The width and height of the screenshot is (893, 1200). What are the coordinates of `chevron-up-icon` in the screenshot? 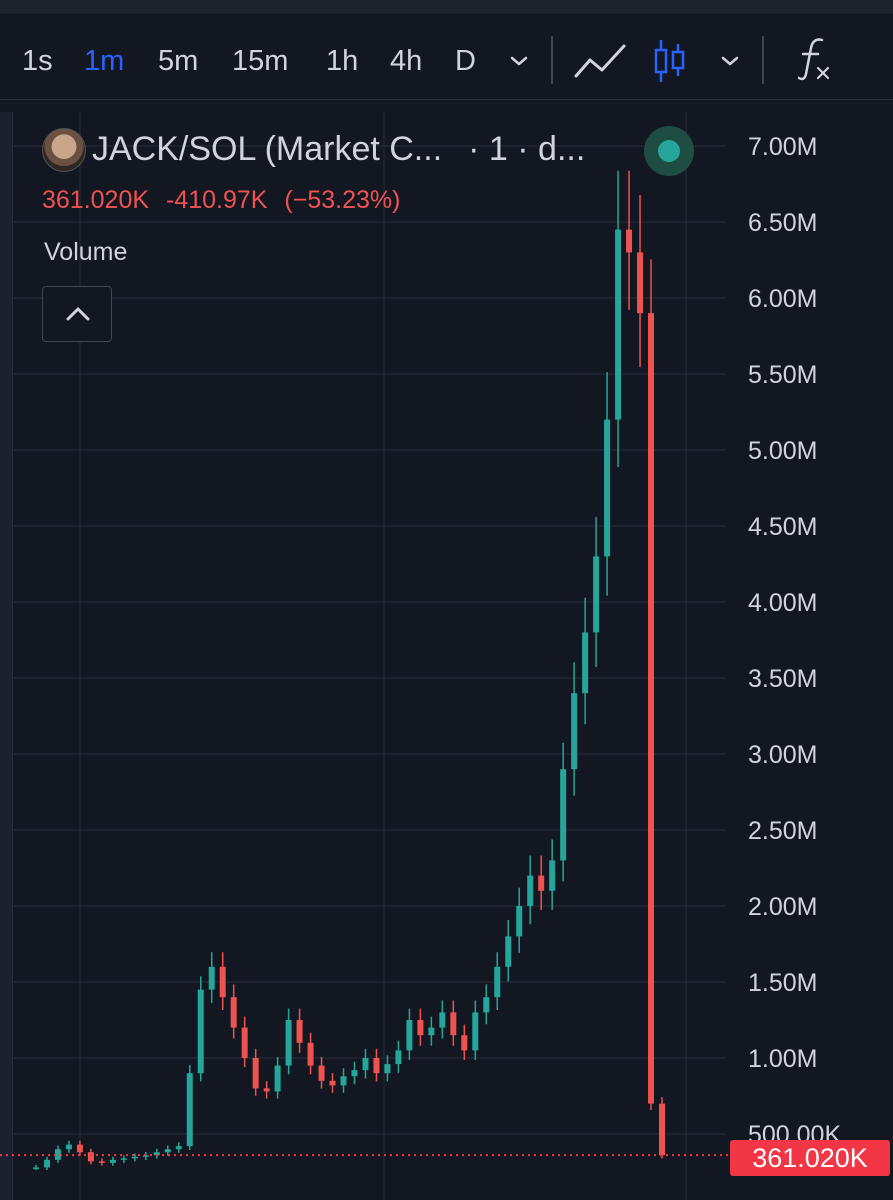 It's located at (78, 314).